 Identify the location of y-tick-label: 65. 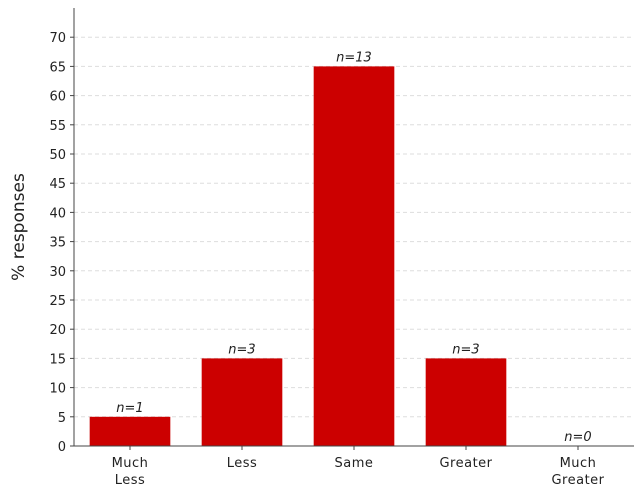
(57, 67).